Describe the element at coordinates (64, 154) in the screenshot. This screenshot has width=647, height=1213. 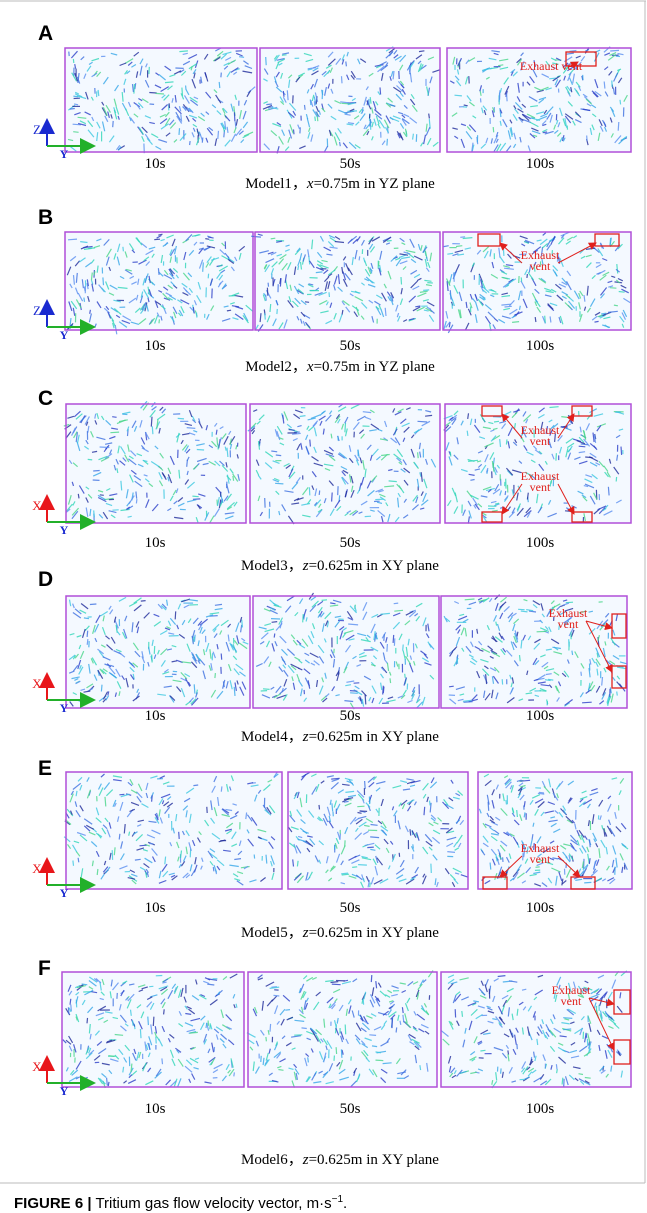
I see `axis-label-horizontal: Y` at that location.